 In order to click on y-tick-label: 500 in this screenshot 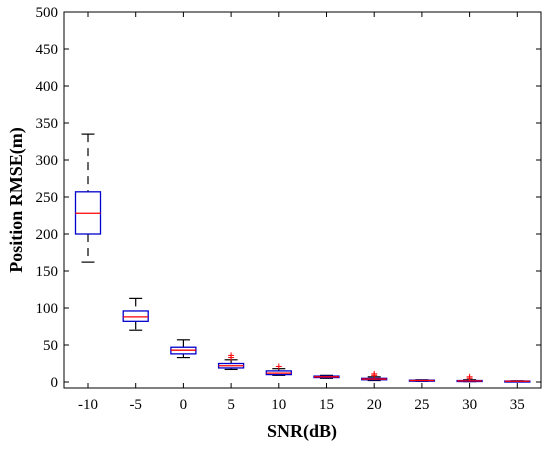, I will do `click(47, 13)`.